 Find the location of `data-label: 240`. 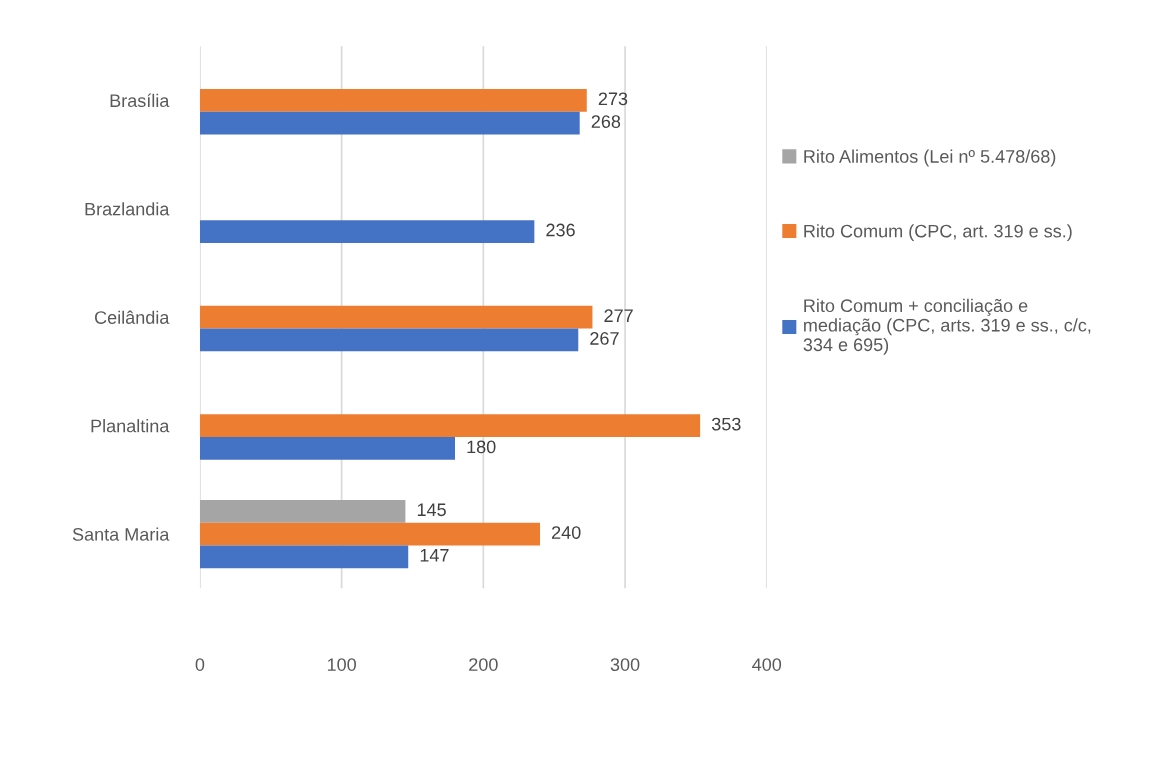

data-label: 240 is located at coordinates (566, 532).